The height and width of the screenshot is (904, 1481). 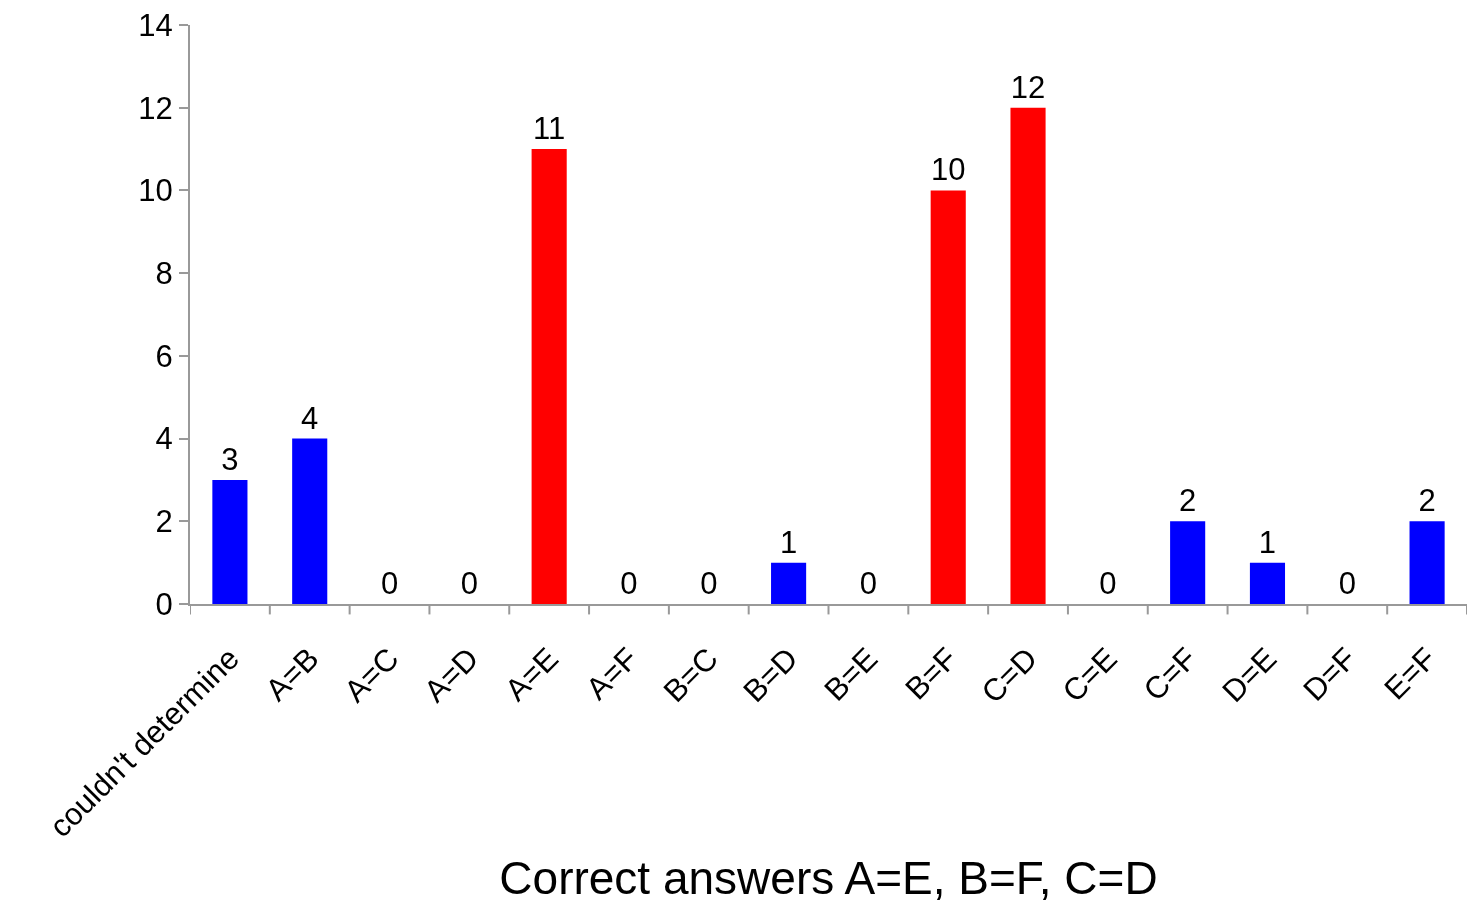 I want to click on y-tick-label: 0, so click(x=164, y=604).